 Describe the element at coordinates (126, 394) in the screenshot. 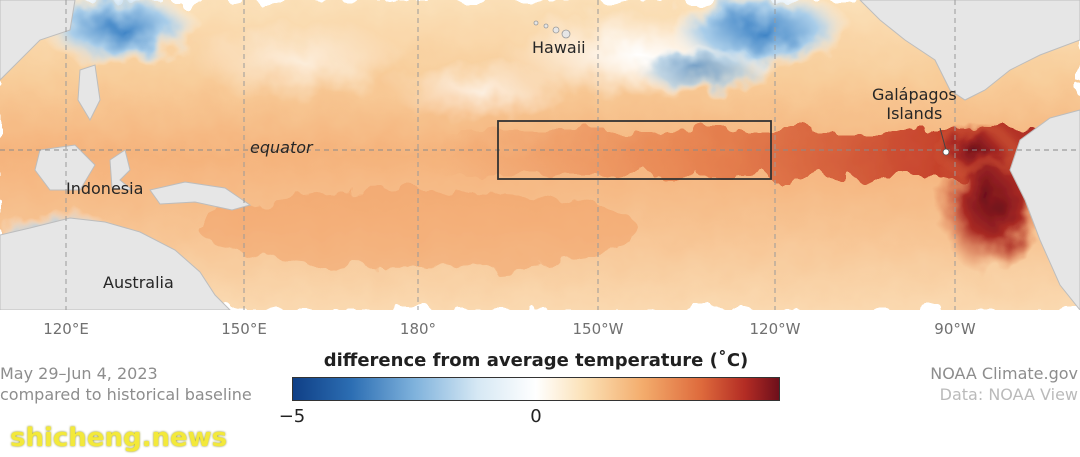

I see `baseline-text: compared to historical baseline` at that location.